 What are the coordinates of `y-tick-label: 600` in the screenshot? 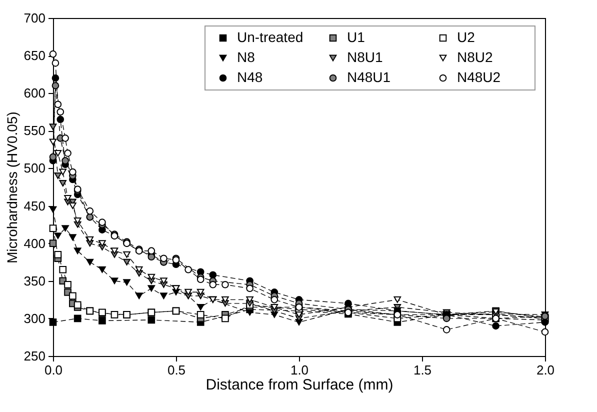 It's located at (35, 93).